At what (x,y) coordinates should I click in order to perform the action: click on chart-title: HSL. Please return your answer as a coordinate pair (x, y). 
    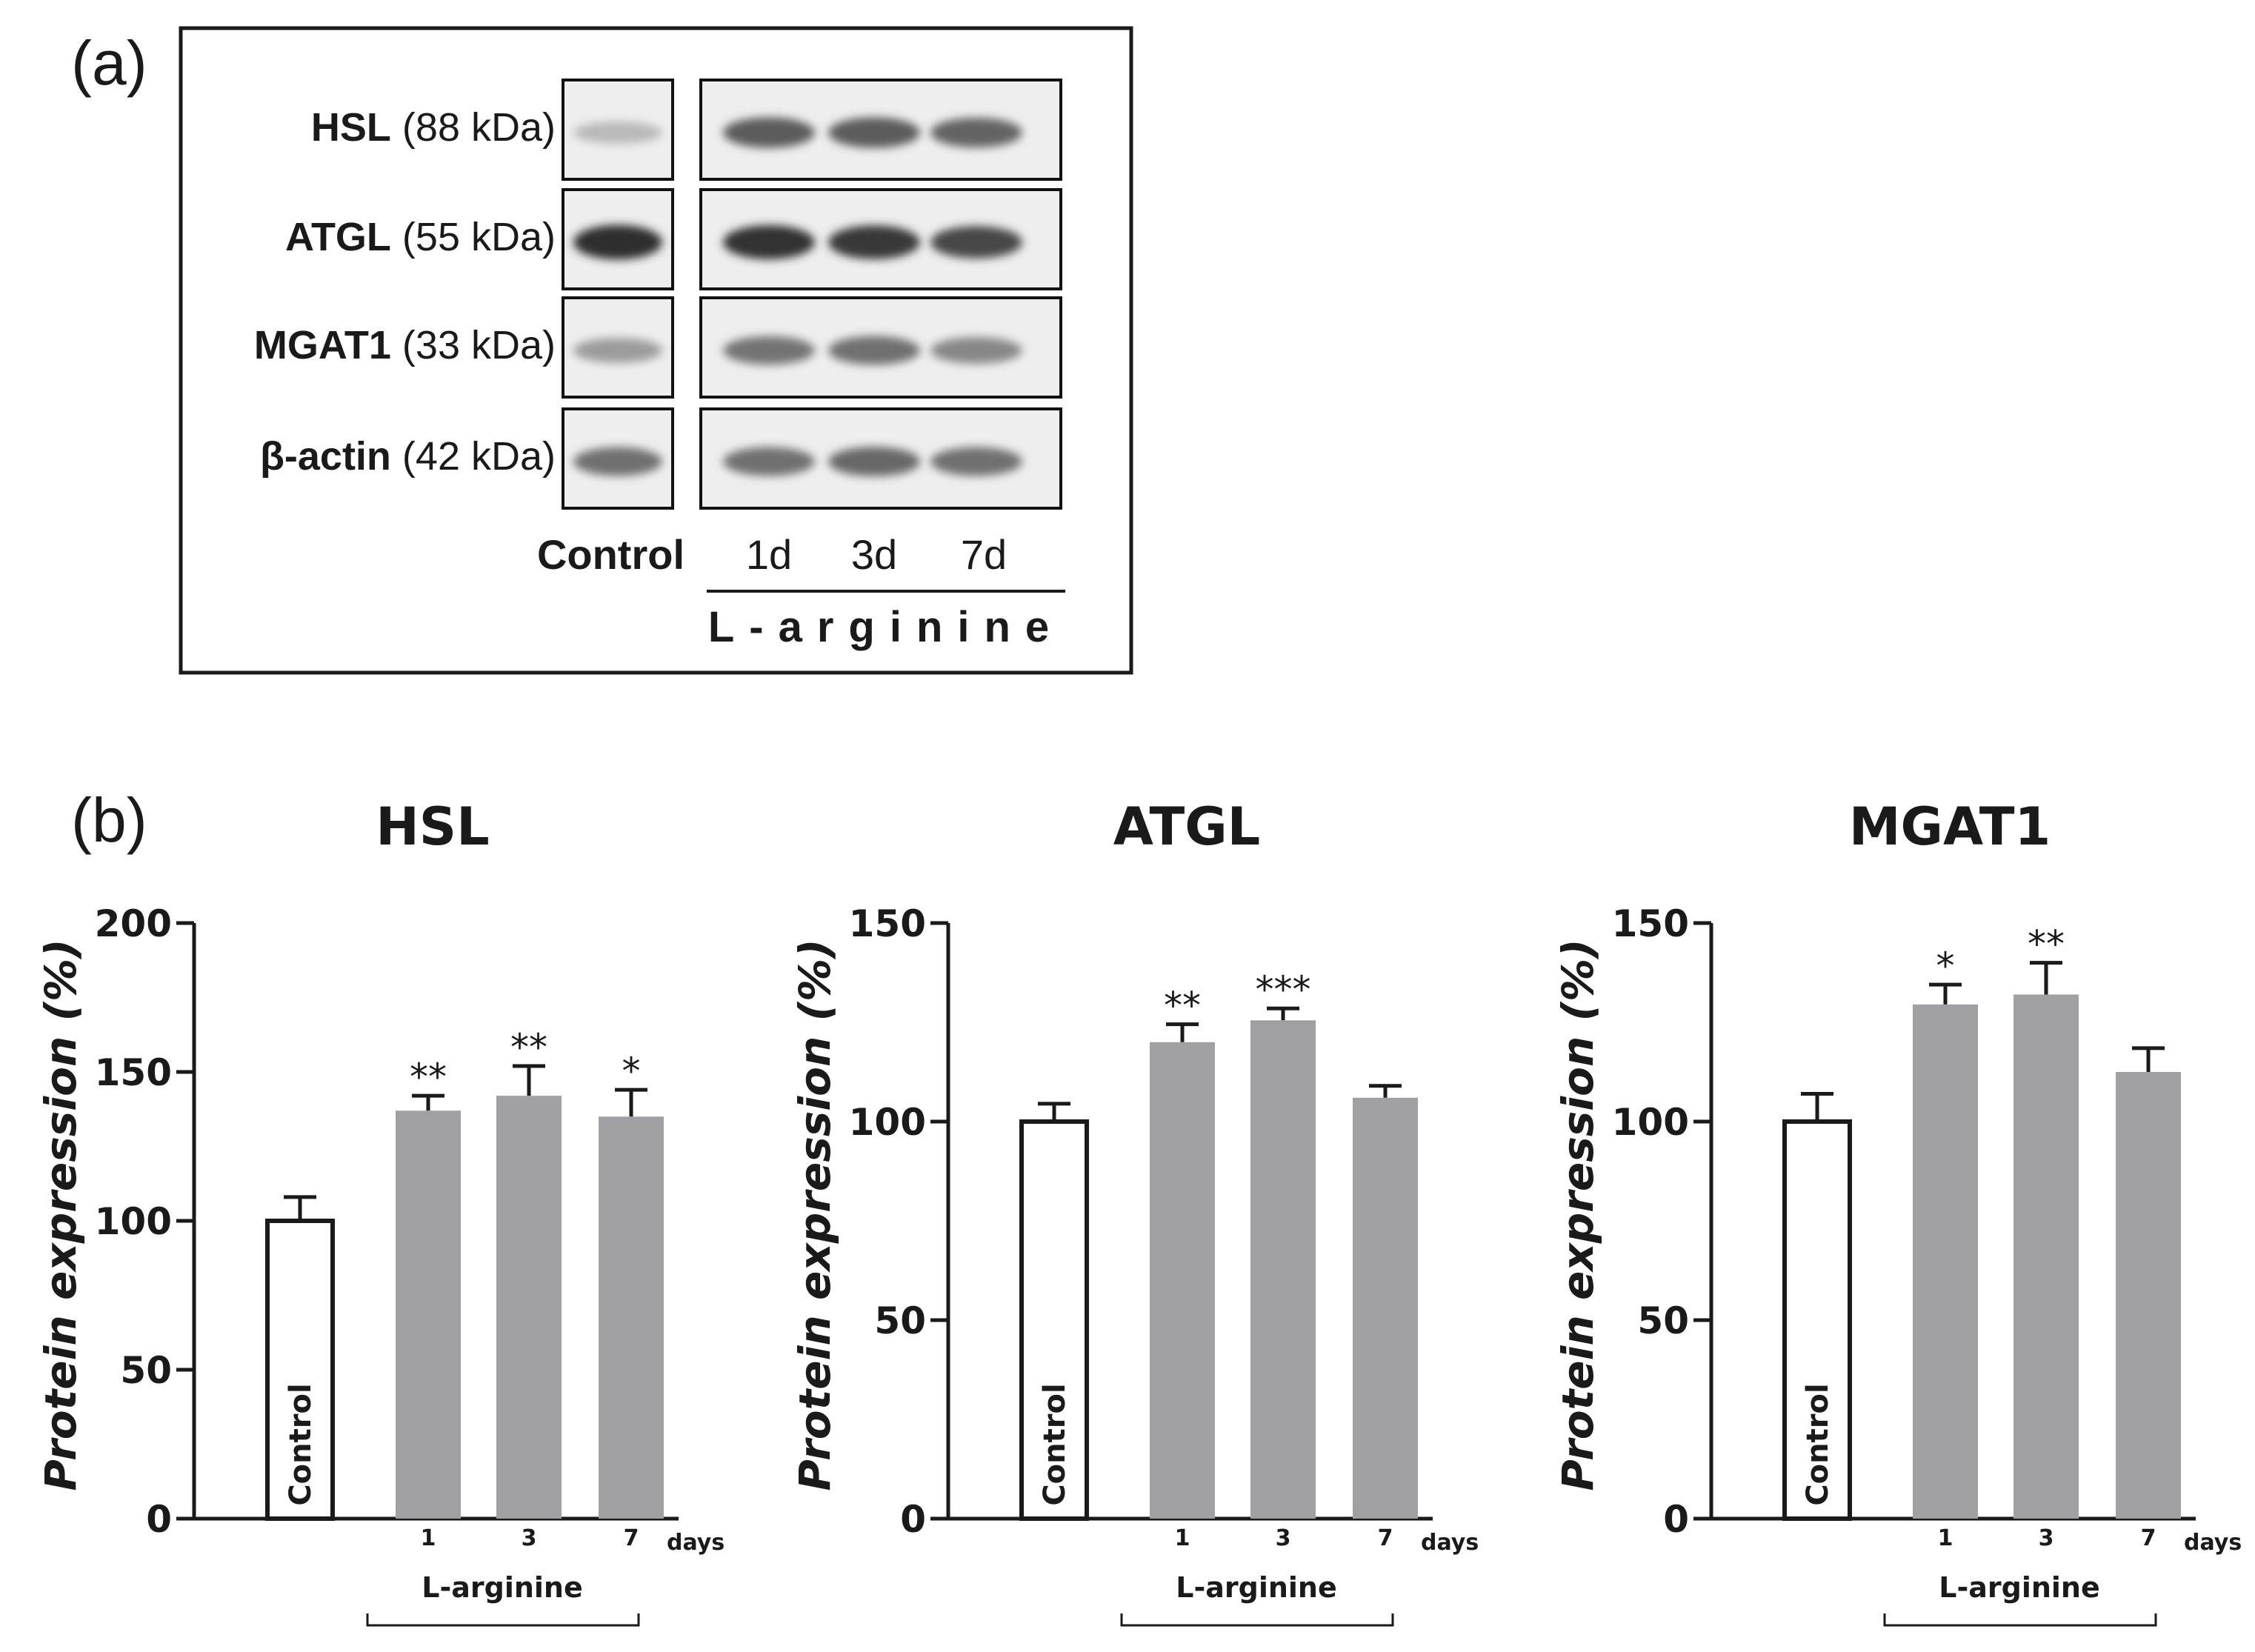
    Looking at the image, I should click on (433, 826).